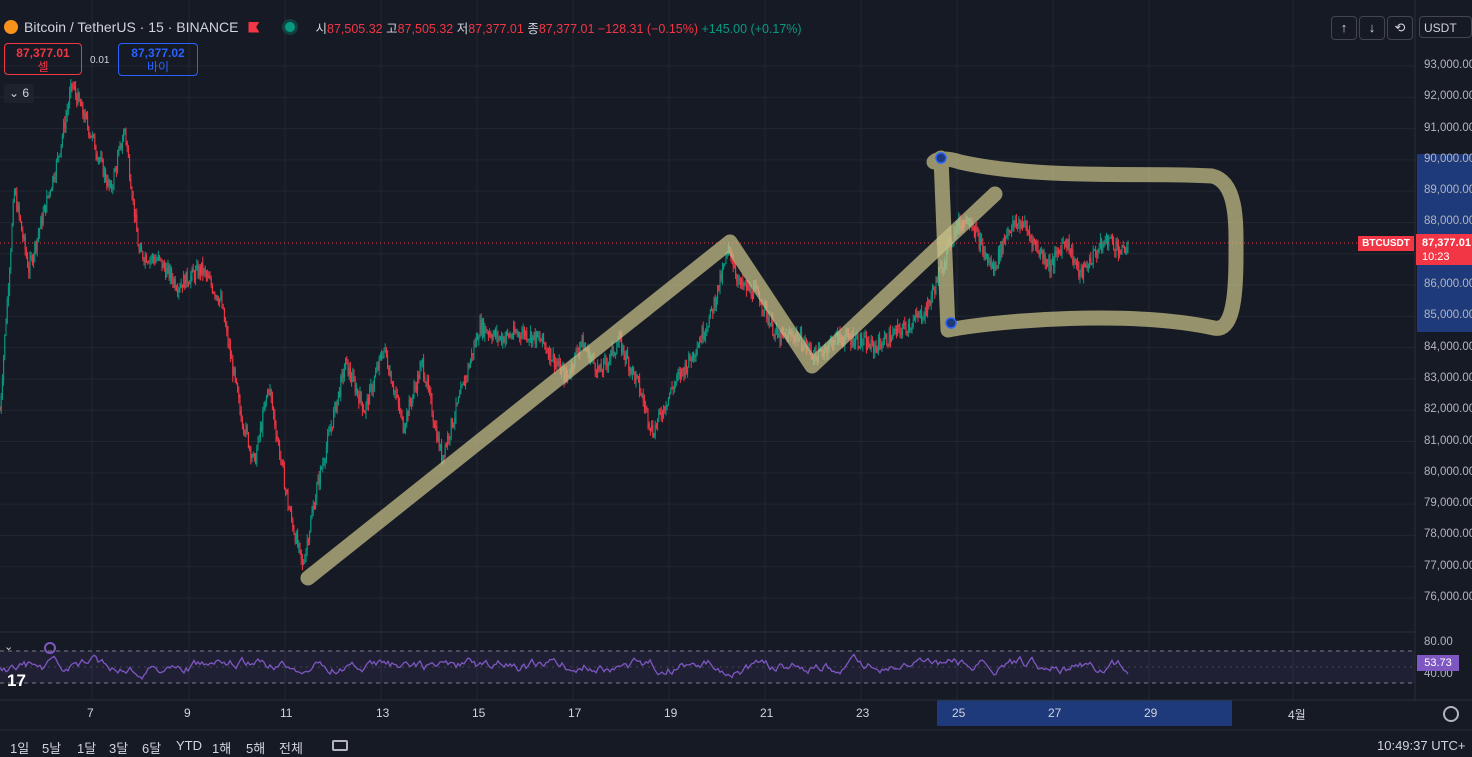 Image resolution: width=1472 pixels, height=757 pixels. What do you see at coordinates (941, 158) in the screenshot?
I see `drawing-anchor-start` at bounding box center [941, 158].